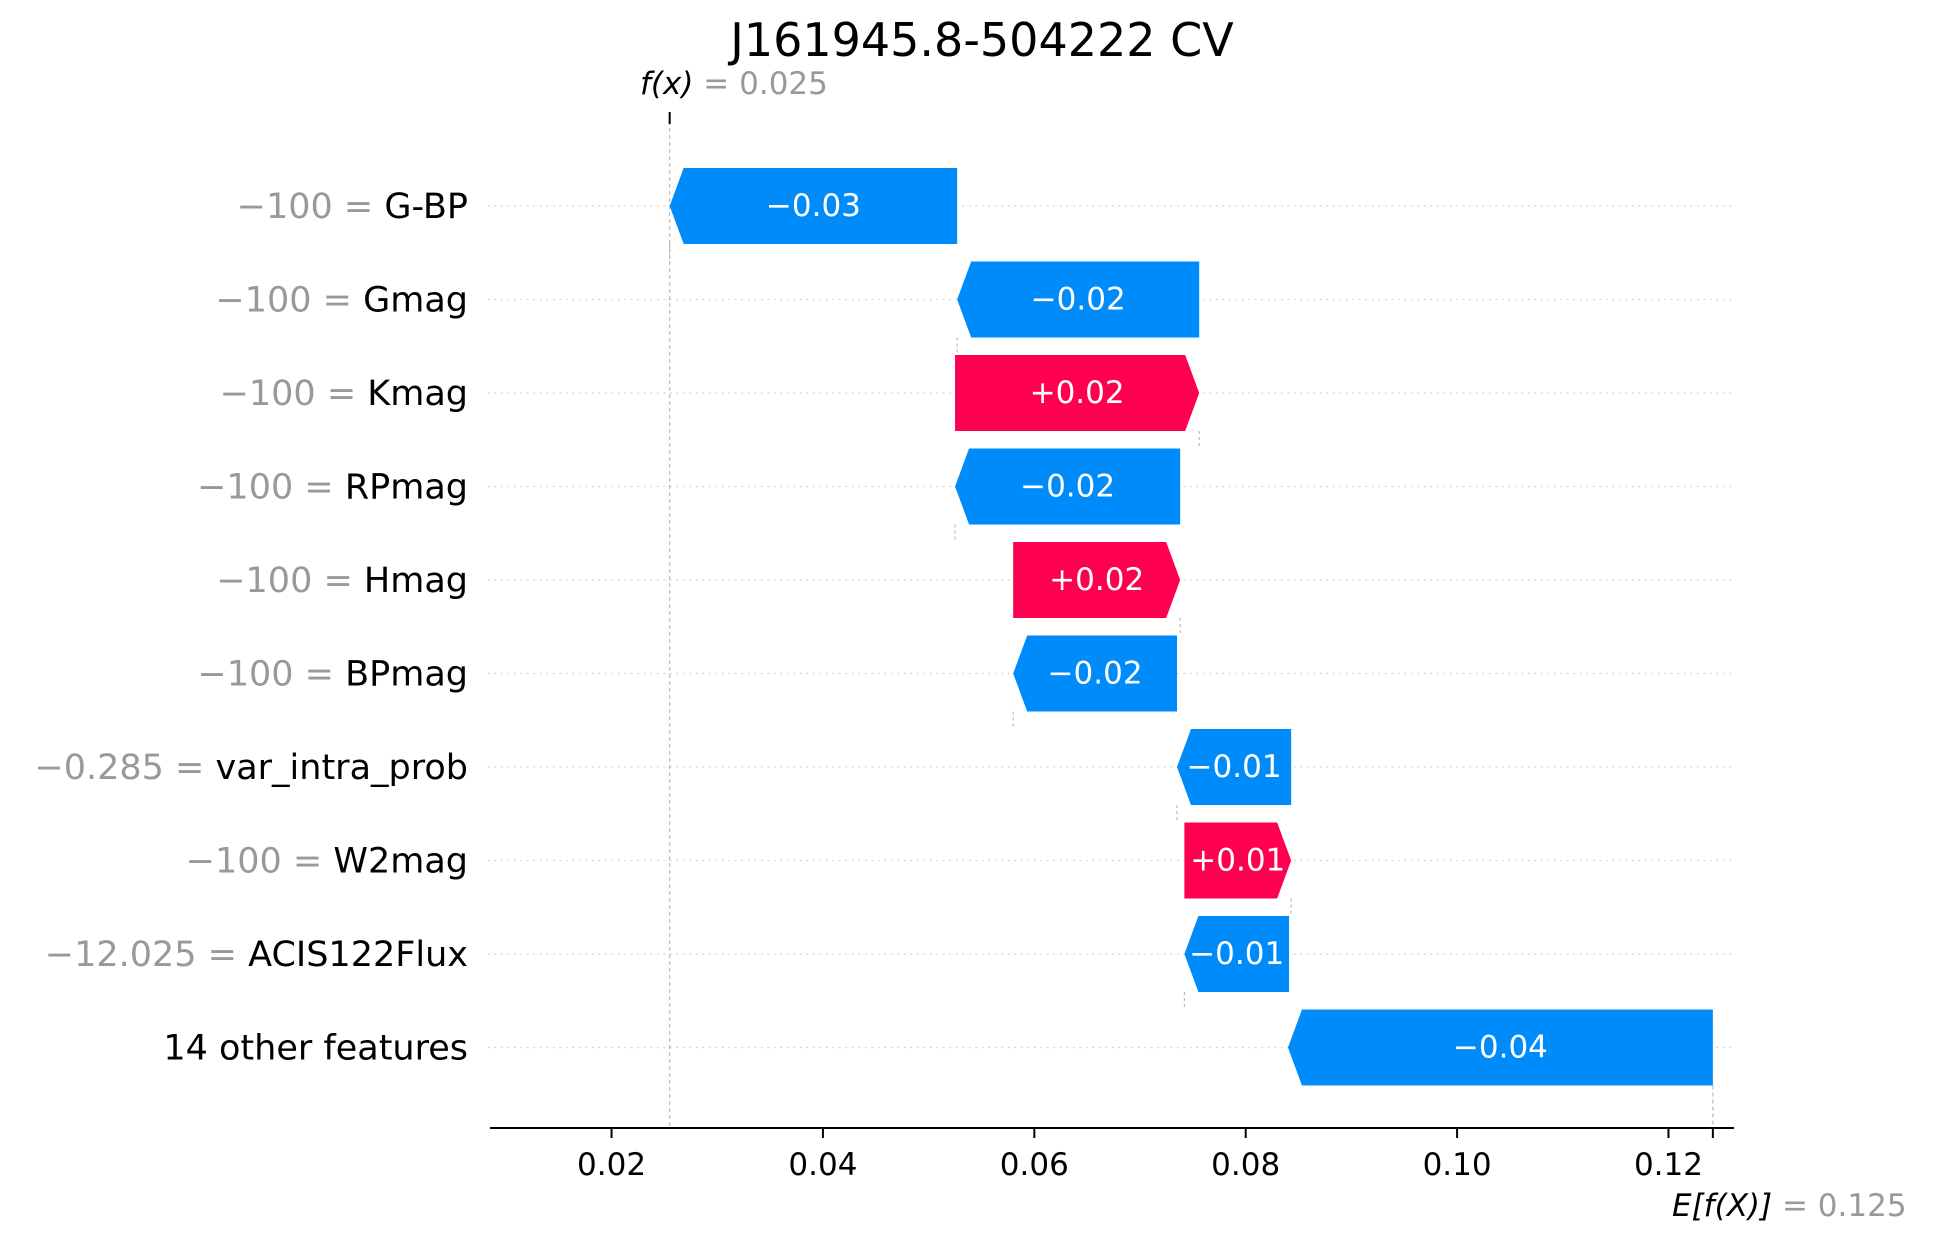 The image size is (1933, 1236). I want to click on x-tick-label: 0.04, so click(822, 1165).